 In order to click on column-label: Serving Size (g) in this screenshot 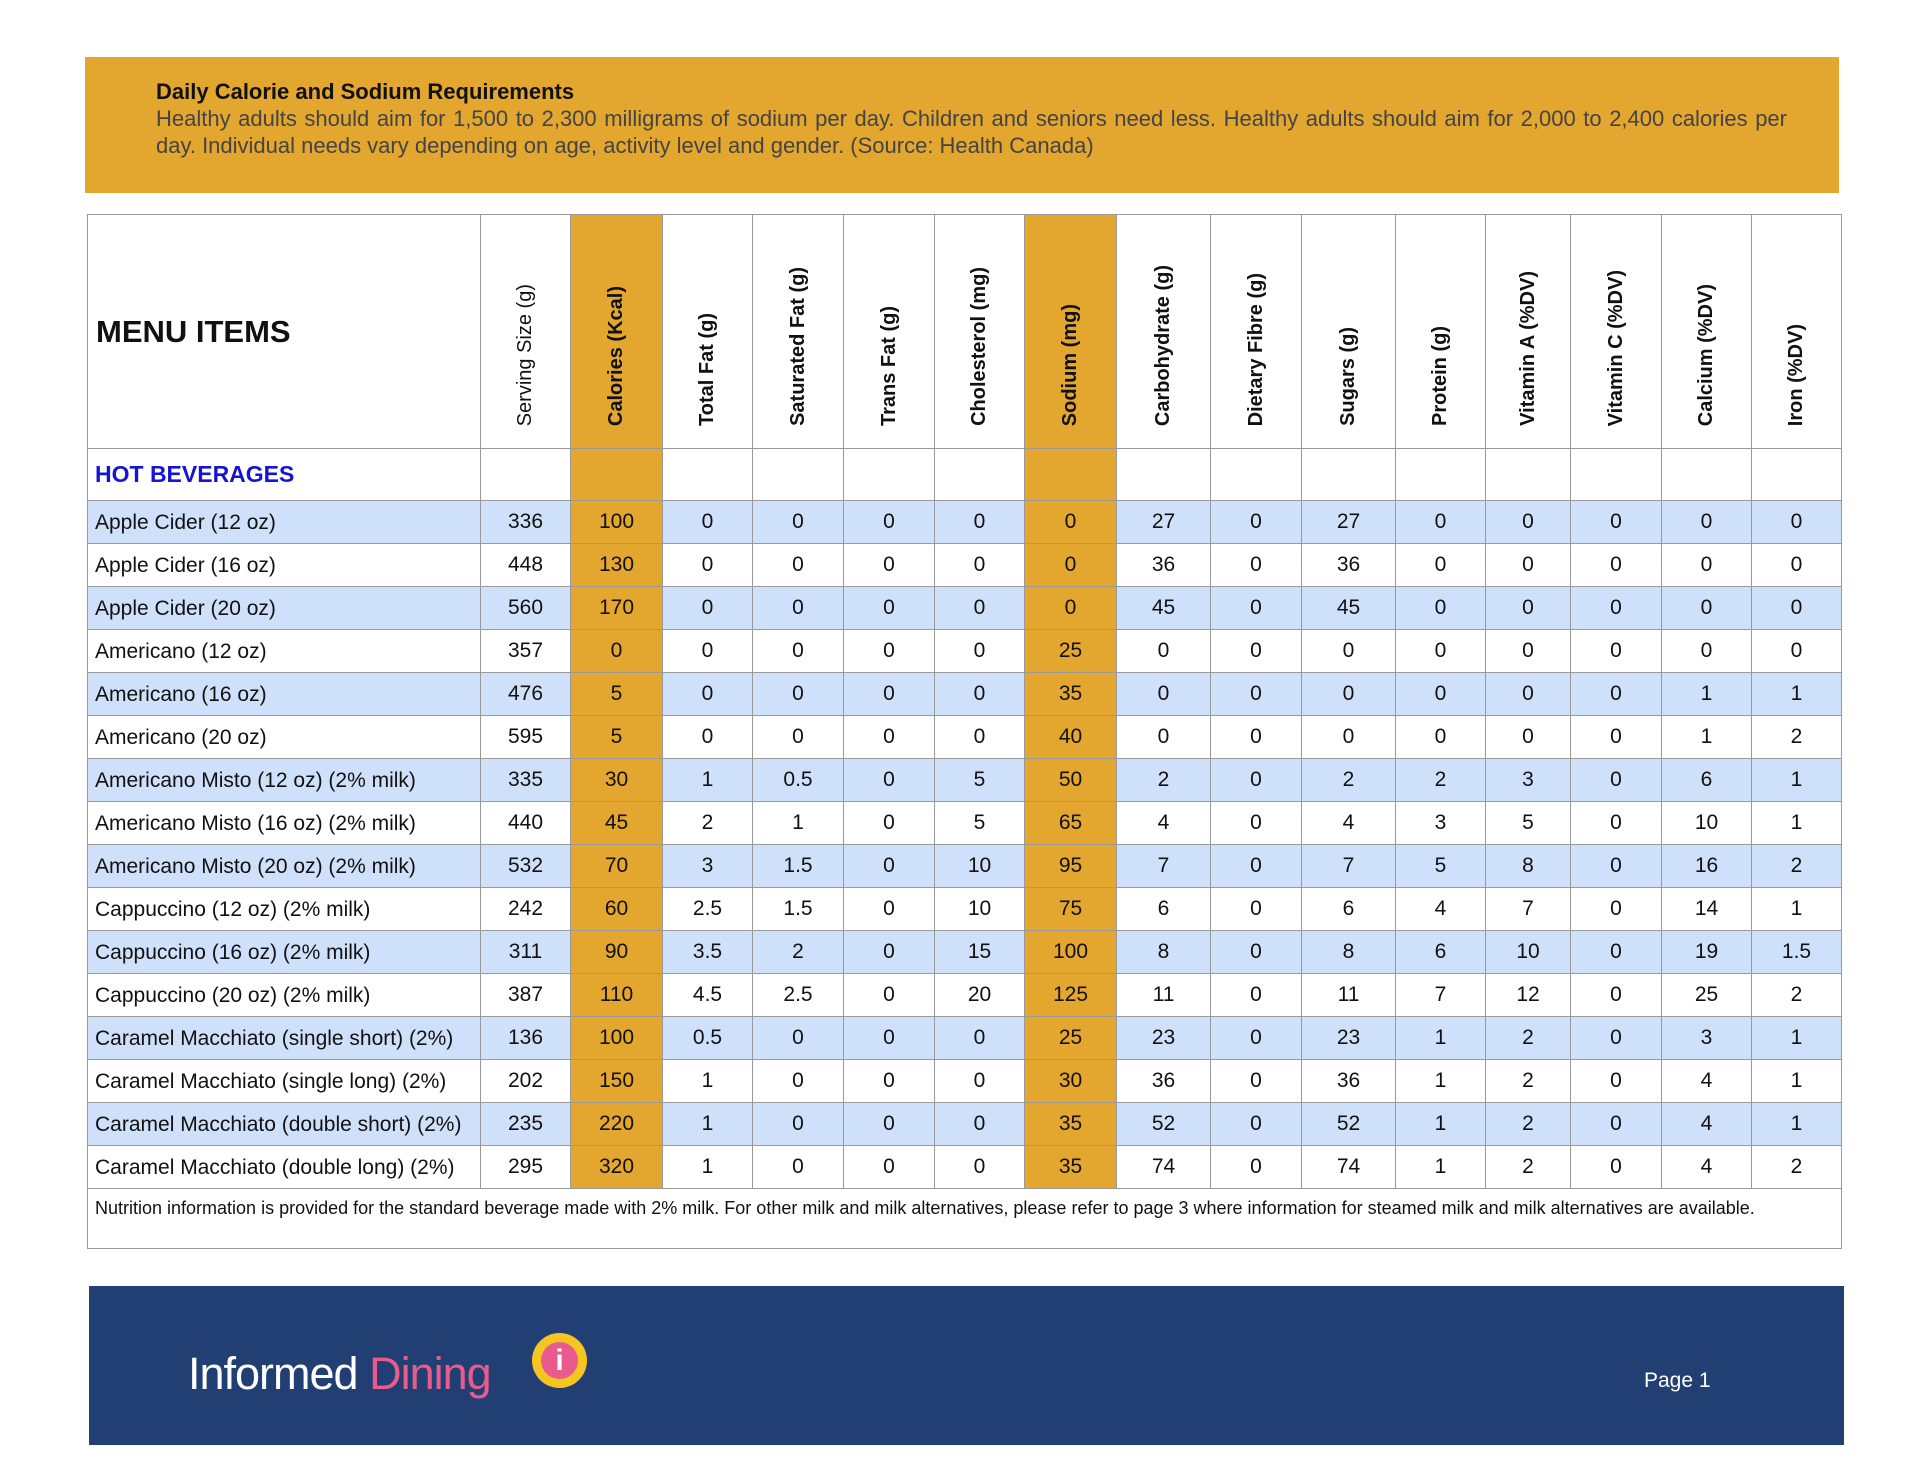, I will do `click(525, 354)`.